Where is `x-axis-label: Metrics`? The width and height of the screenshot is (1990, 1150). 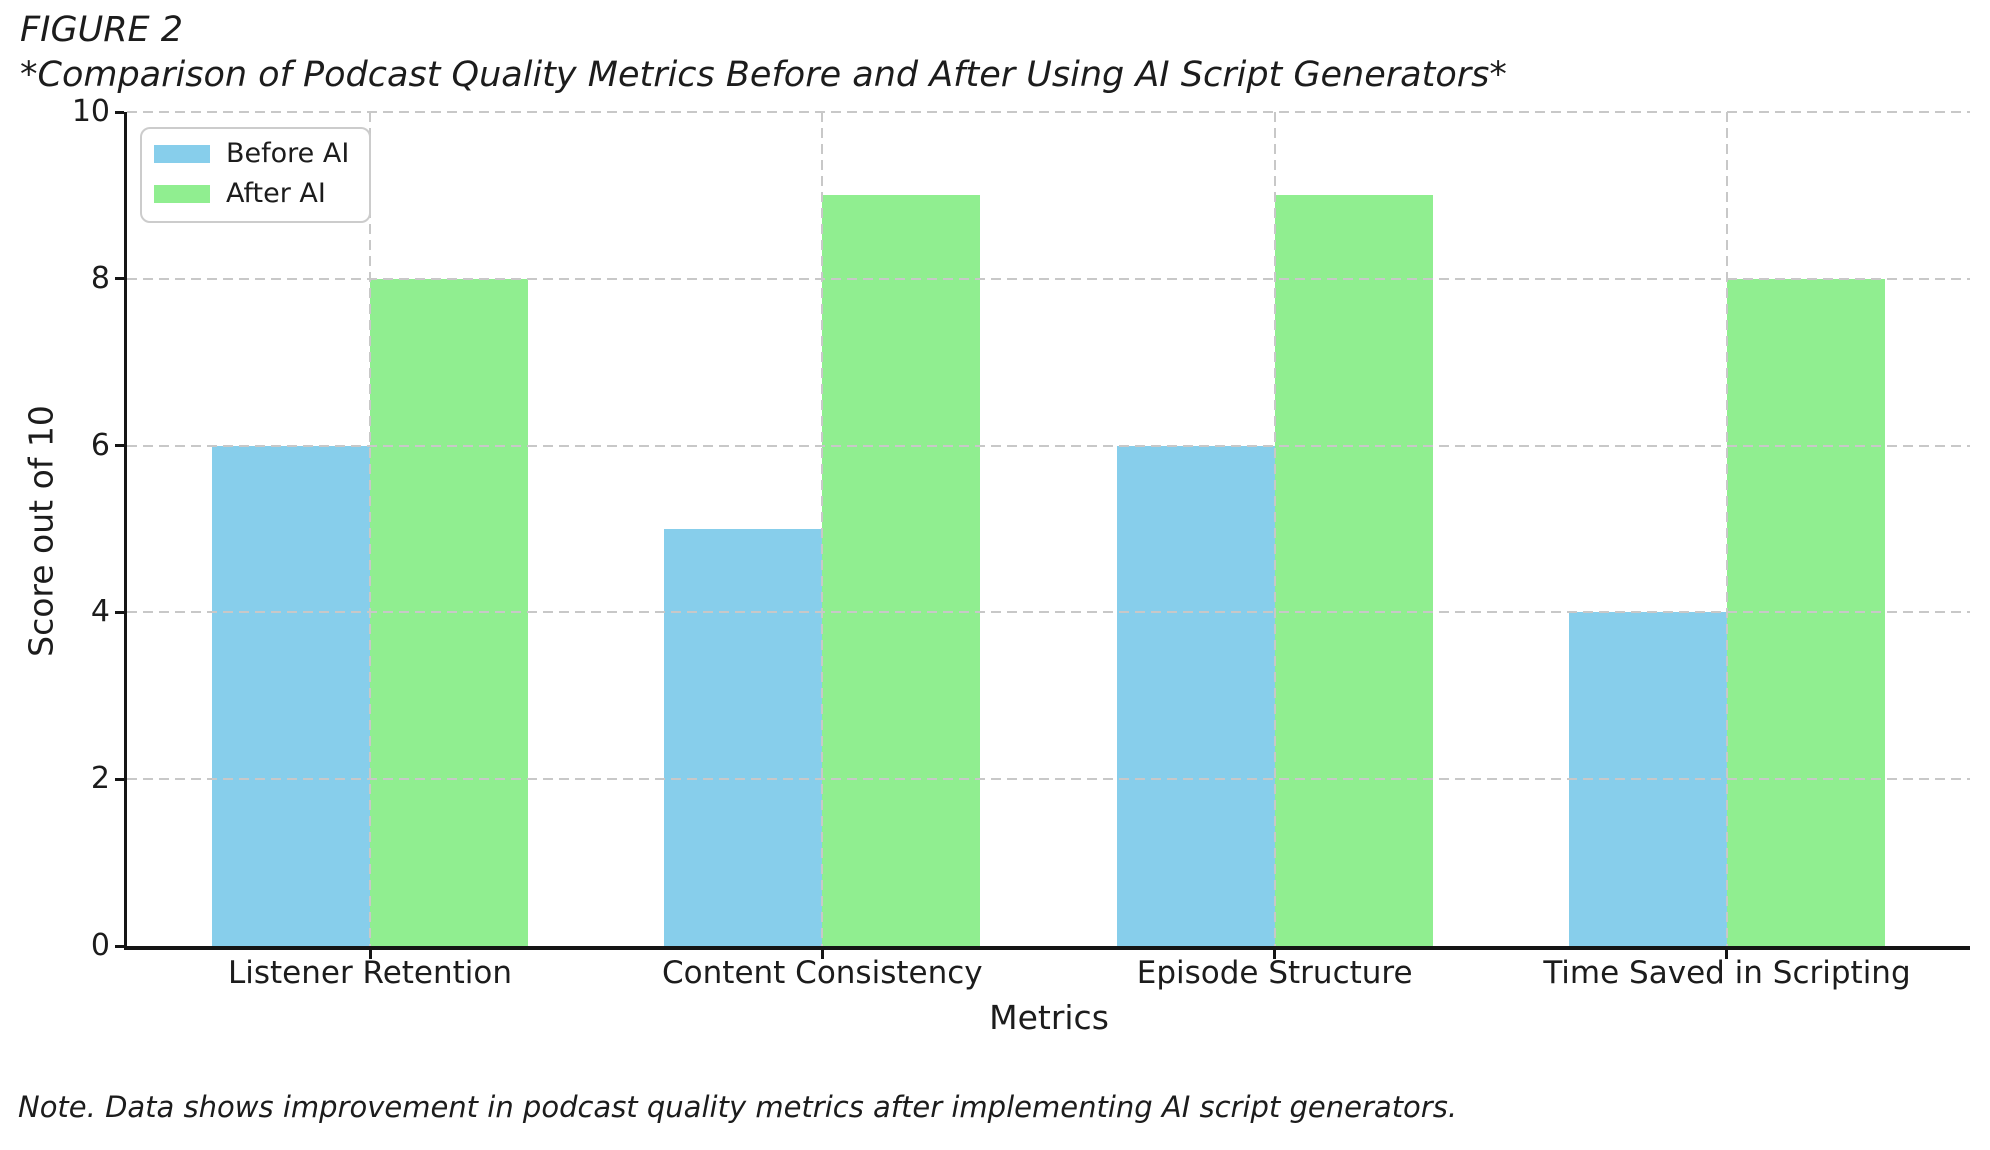
x-axis-label: Metrics is located at coordinates (1049, 1017).